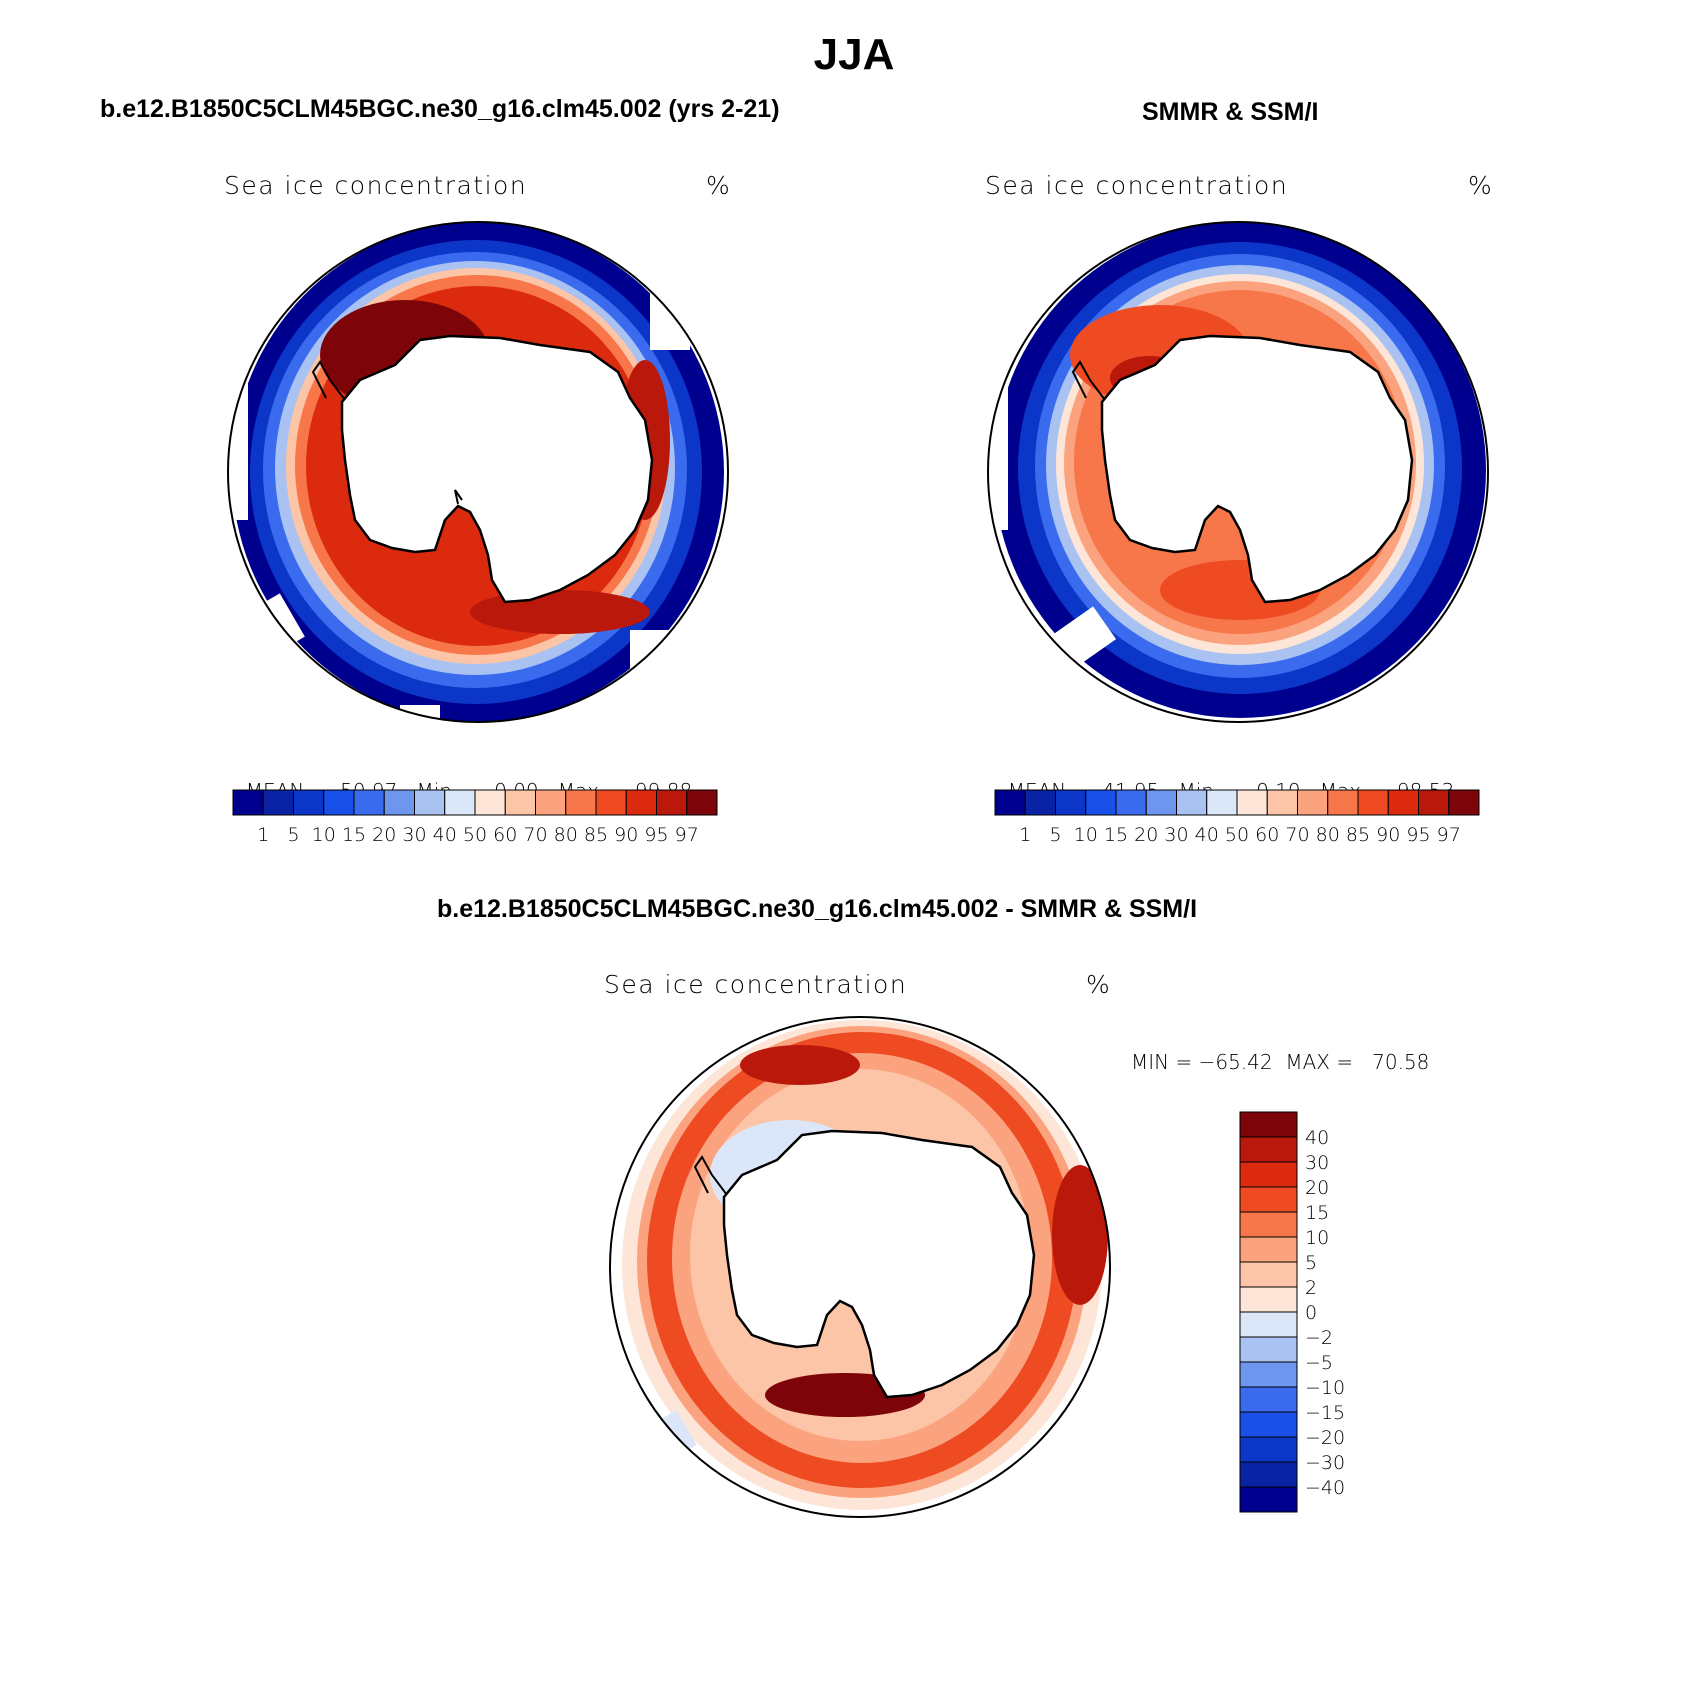 This screenshot has width=1708, height=1706. Describe the element at coordinates (1280, 1062) in the screenshot. I see `panel-diff-minmax: MIN = −65.42 MAX = 70.58` at that location.